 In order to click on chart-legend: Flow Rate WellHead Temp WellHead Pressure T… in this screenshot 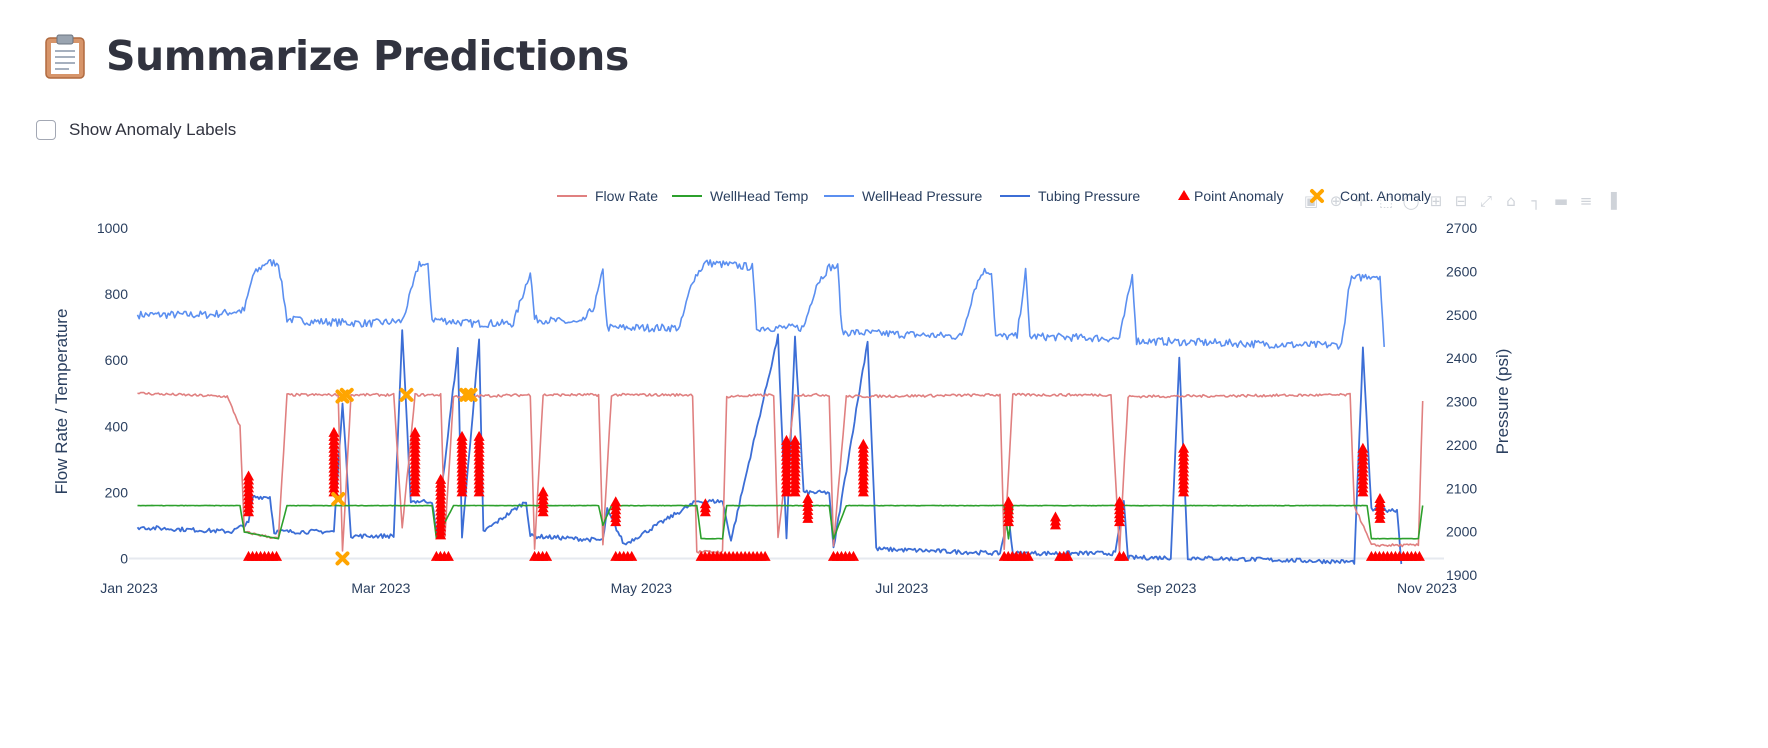, I will do `click(994, 196)`.